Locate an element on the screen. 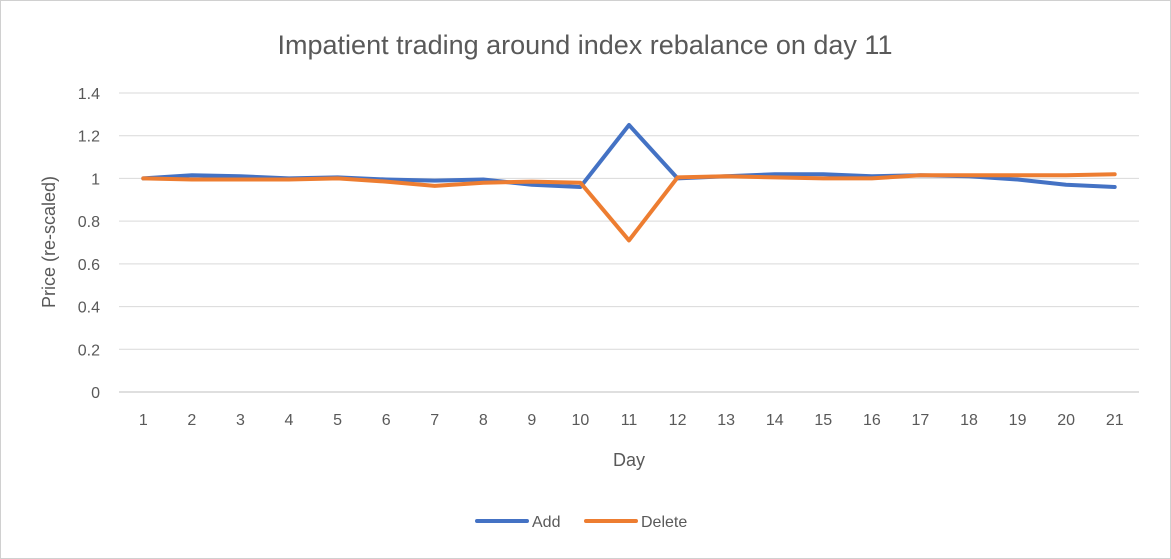 This screenshot has height=559, width=1171. x-tick-label: 17 is located at coordinates (921, 420).